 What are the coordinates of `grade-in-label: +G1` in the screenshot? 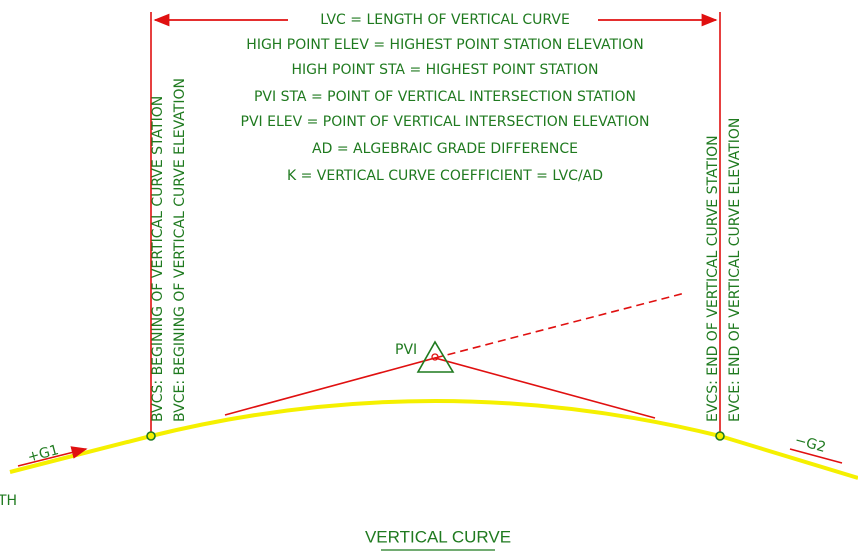 It's located at (43, 454).